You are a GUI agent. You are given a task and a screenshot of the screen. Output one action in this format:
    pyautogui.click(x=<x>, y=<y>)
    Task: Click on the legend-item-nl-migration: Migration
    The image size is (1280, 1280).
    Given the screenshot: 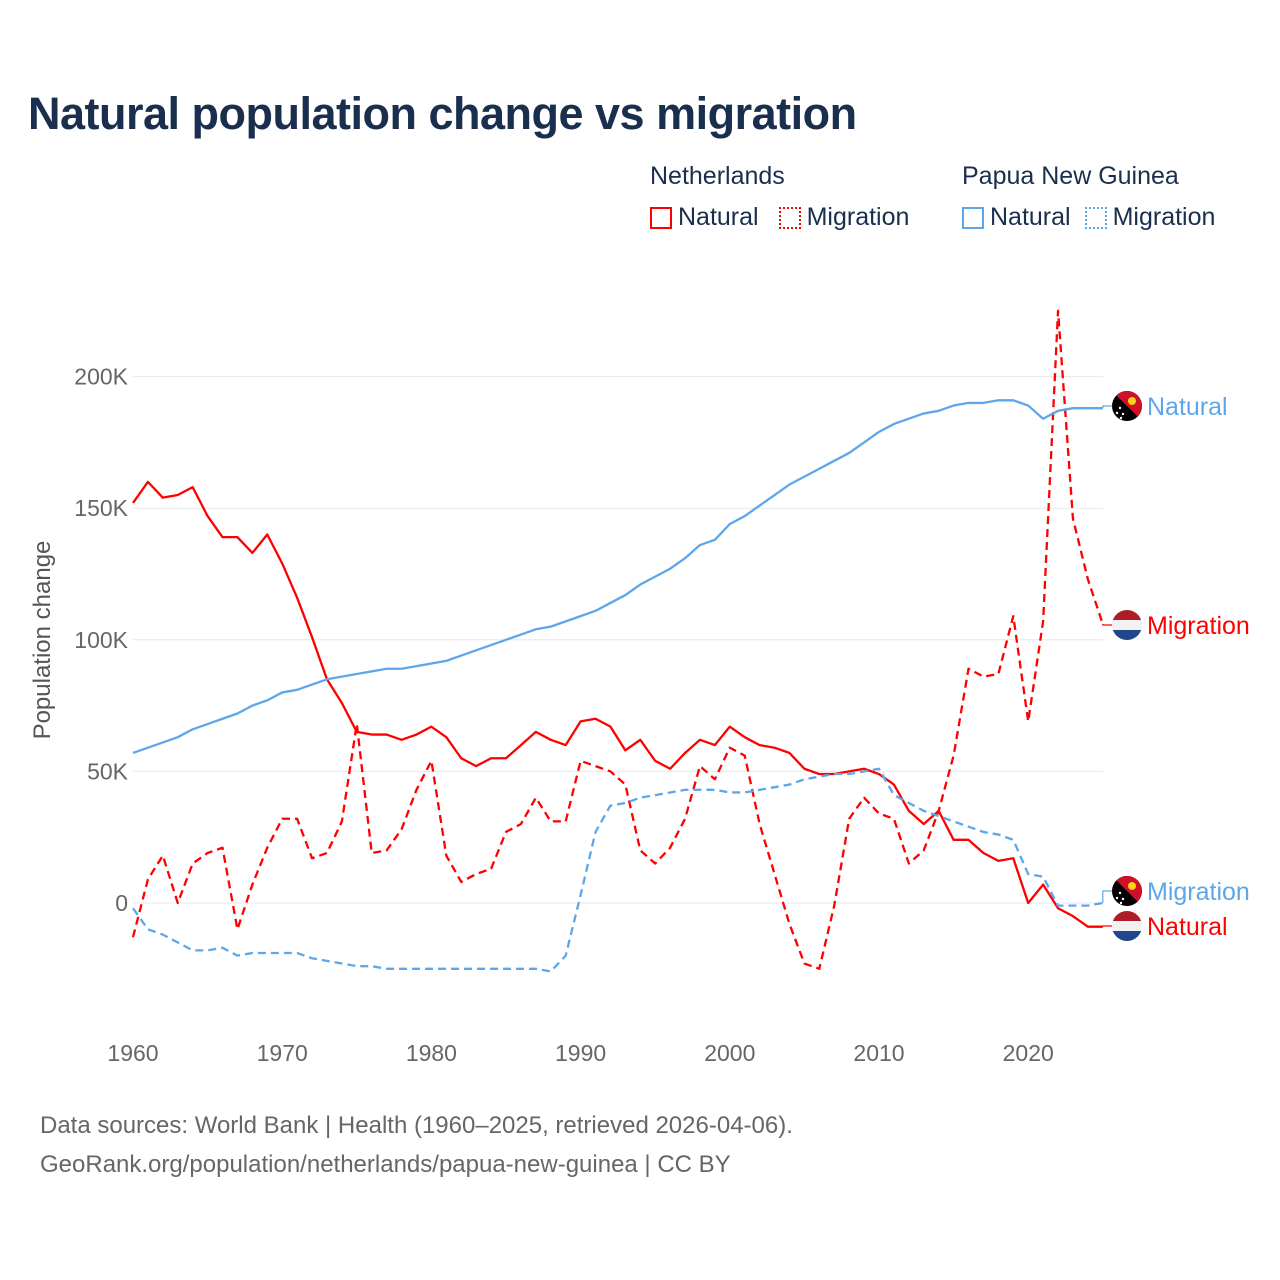 What is the action you would take?
    pyautogui.click(x=844, y=217)
    